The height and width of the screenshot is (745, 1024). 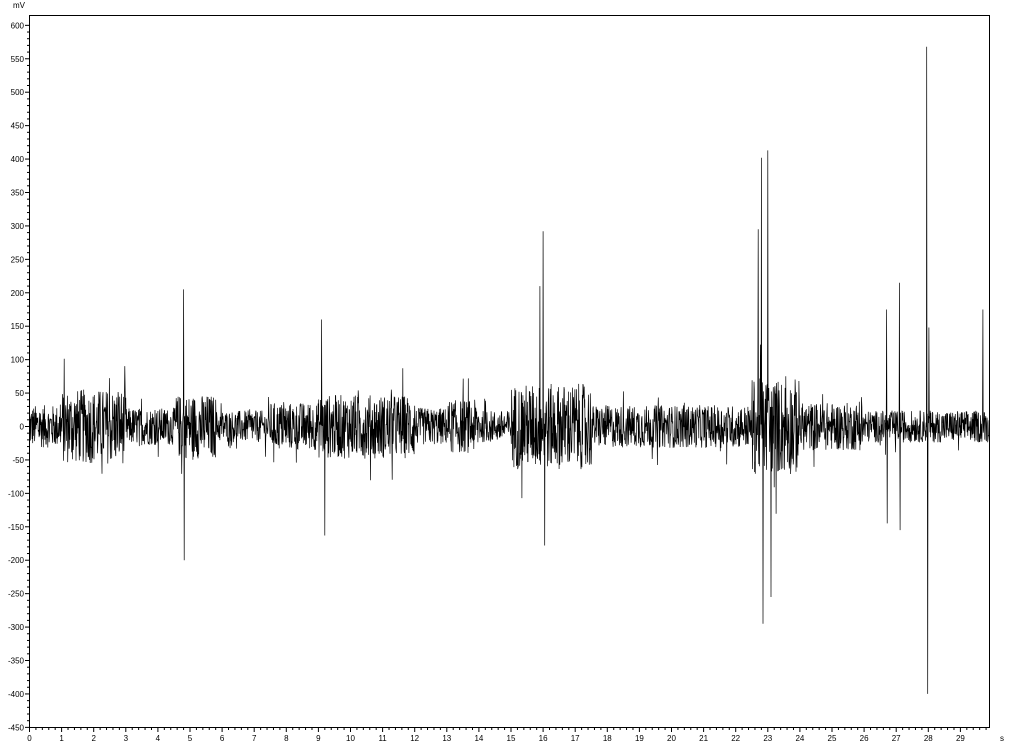 I want to click on y-tick-label: 100, so click(x=18, y=360).